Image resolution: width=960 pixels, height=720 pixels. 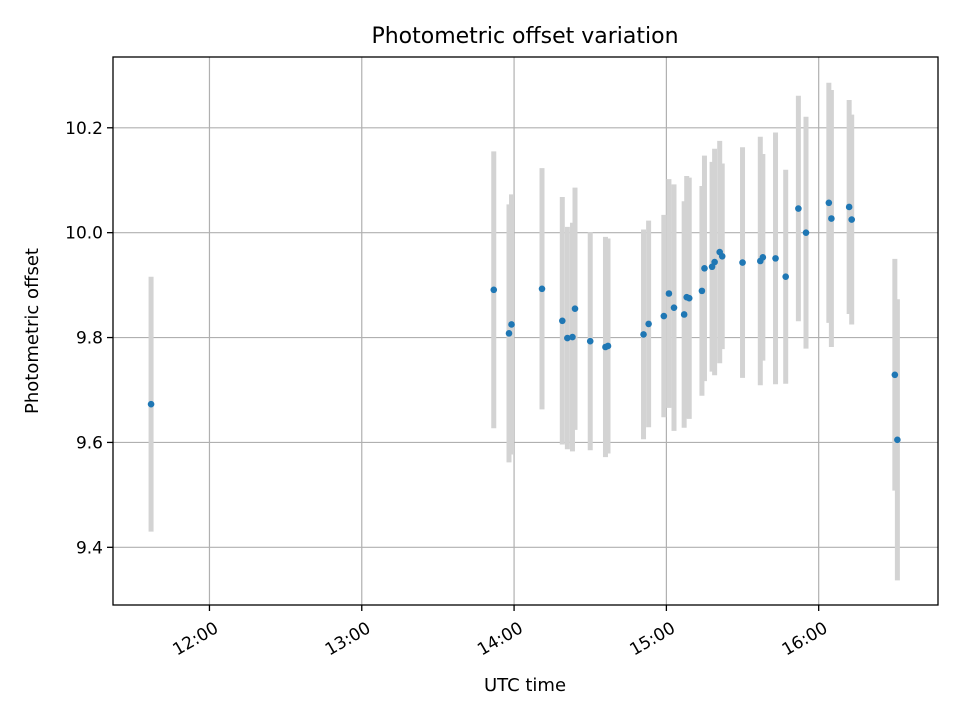 I want to click on x-tick-label: 12:00, so click(x=196, y=639).